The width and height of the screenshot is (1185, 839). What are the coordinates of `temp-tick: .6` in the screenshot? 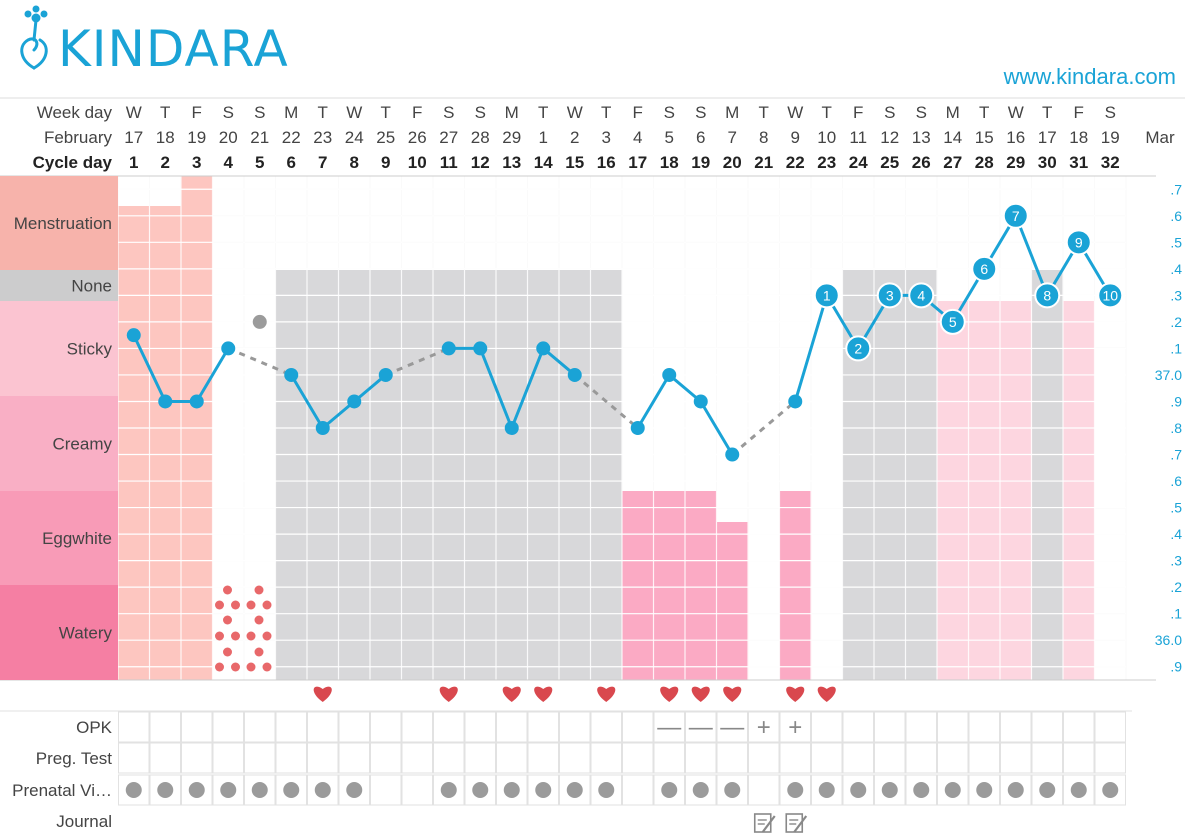 It's located at (1176, 481).